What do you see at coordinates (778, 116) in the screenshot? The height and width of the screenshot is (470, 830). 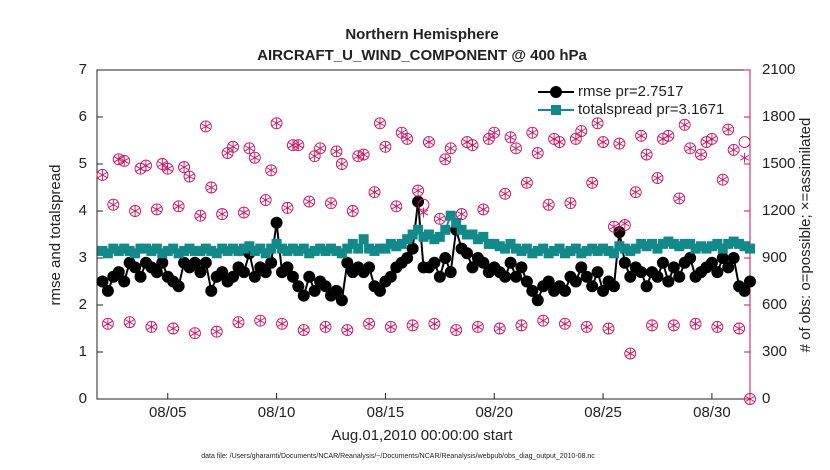 I see `y2-tick-label: 1800` at bounding box center [778, 116].